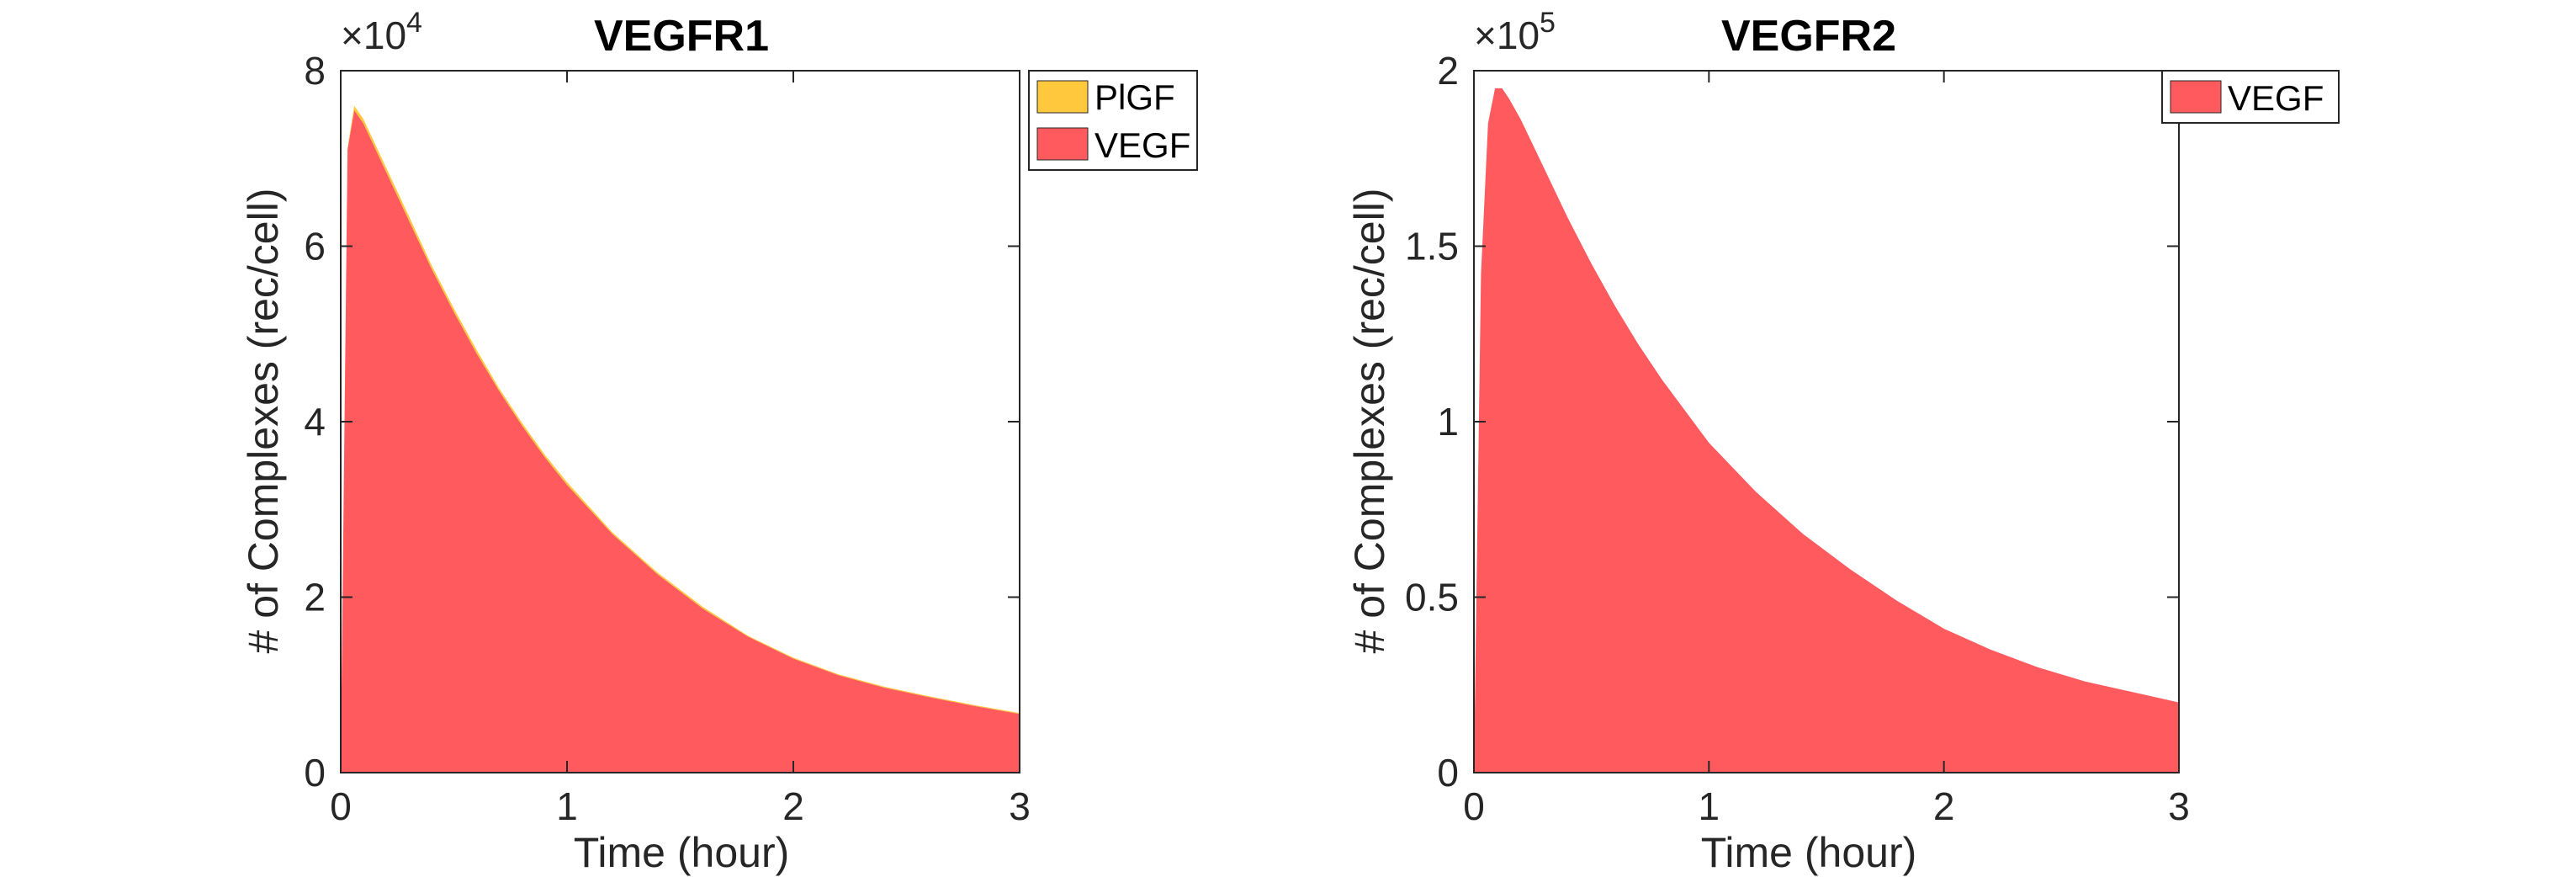 The image size is (2576, 877). Describe the element at coordinates (1809, 852) in the screenshot. I see `x-axis-label-vegfr2: Time (hour)` at that location.